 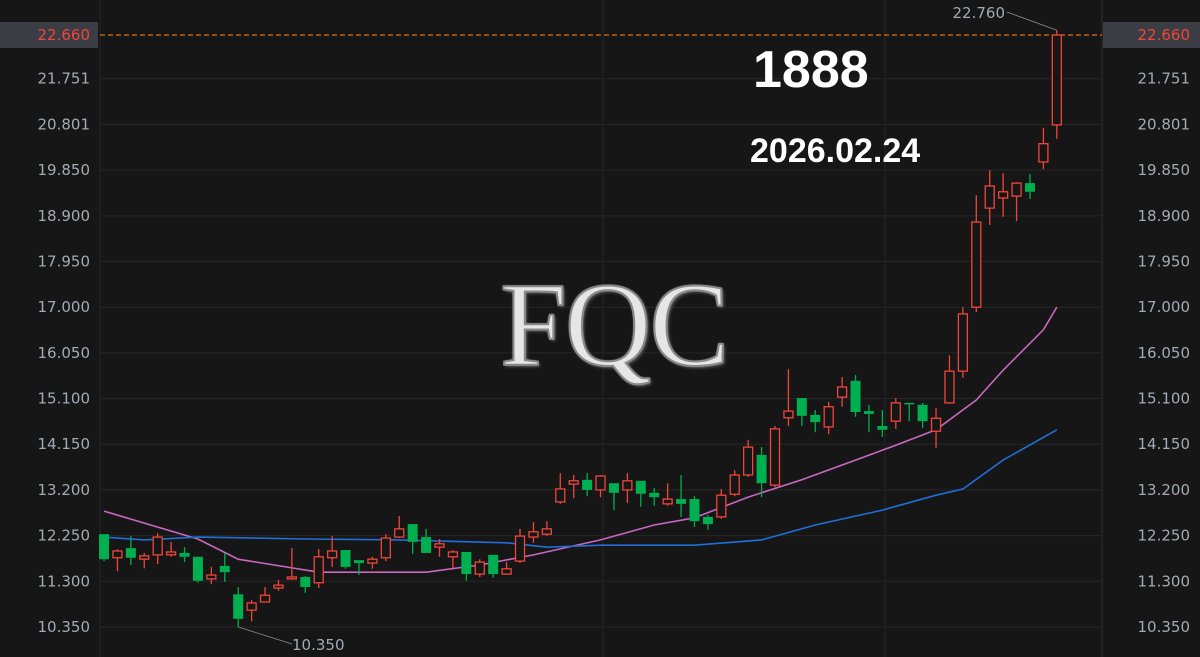 I want to click on right-axis-tick-label: 20.801, so click(x=1164, y=124).